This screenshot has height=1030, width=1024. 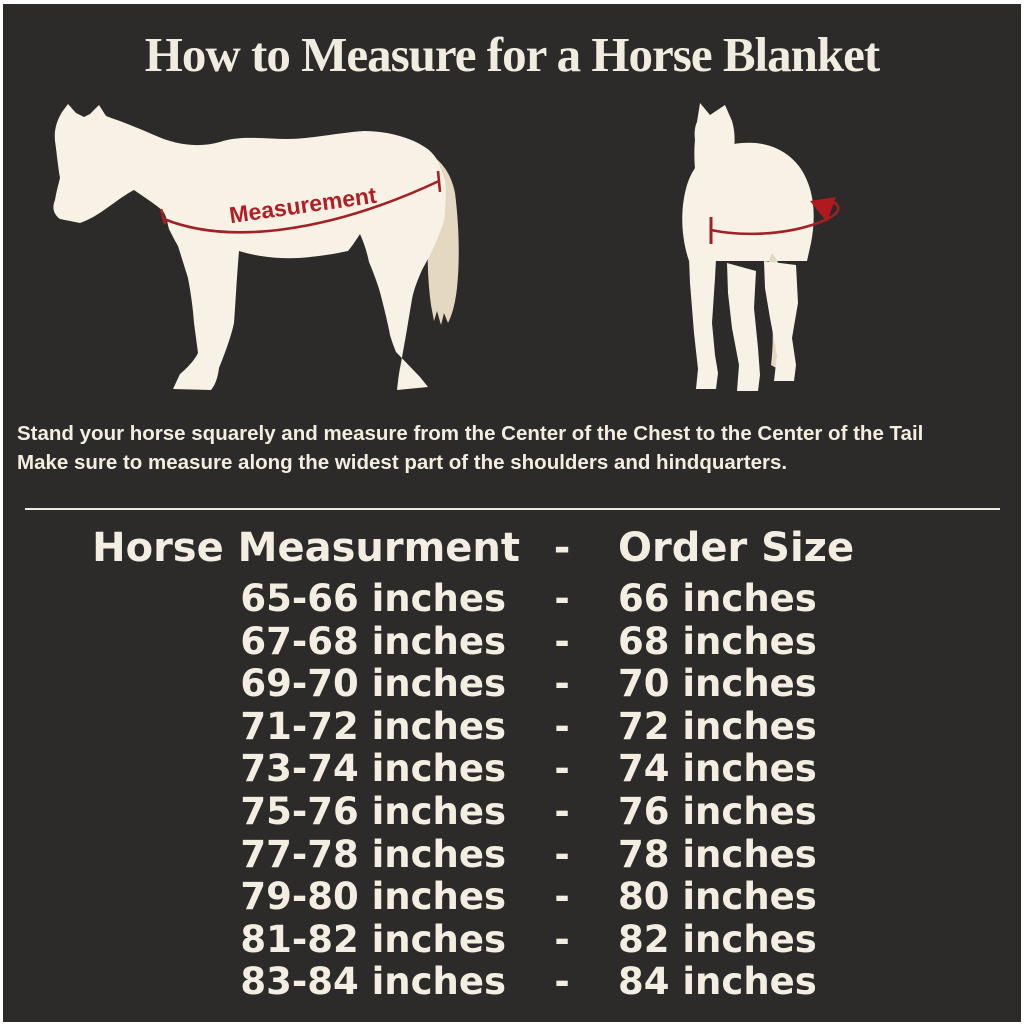 I want to click on row-measurement: 77-78 inches, so click(x=373, y=854).